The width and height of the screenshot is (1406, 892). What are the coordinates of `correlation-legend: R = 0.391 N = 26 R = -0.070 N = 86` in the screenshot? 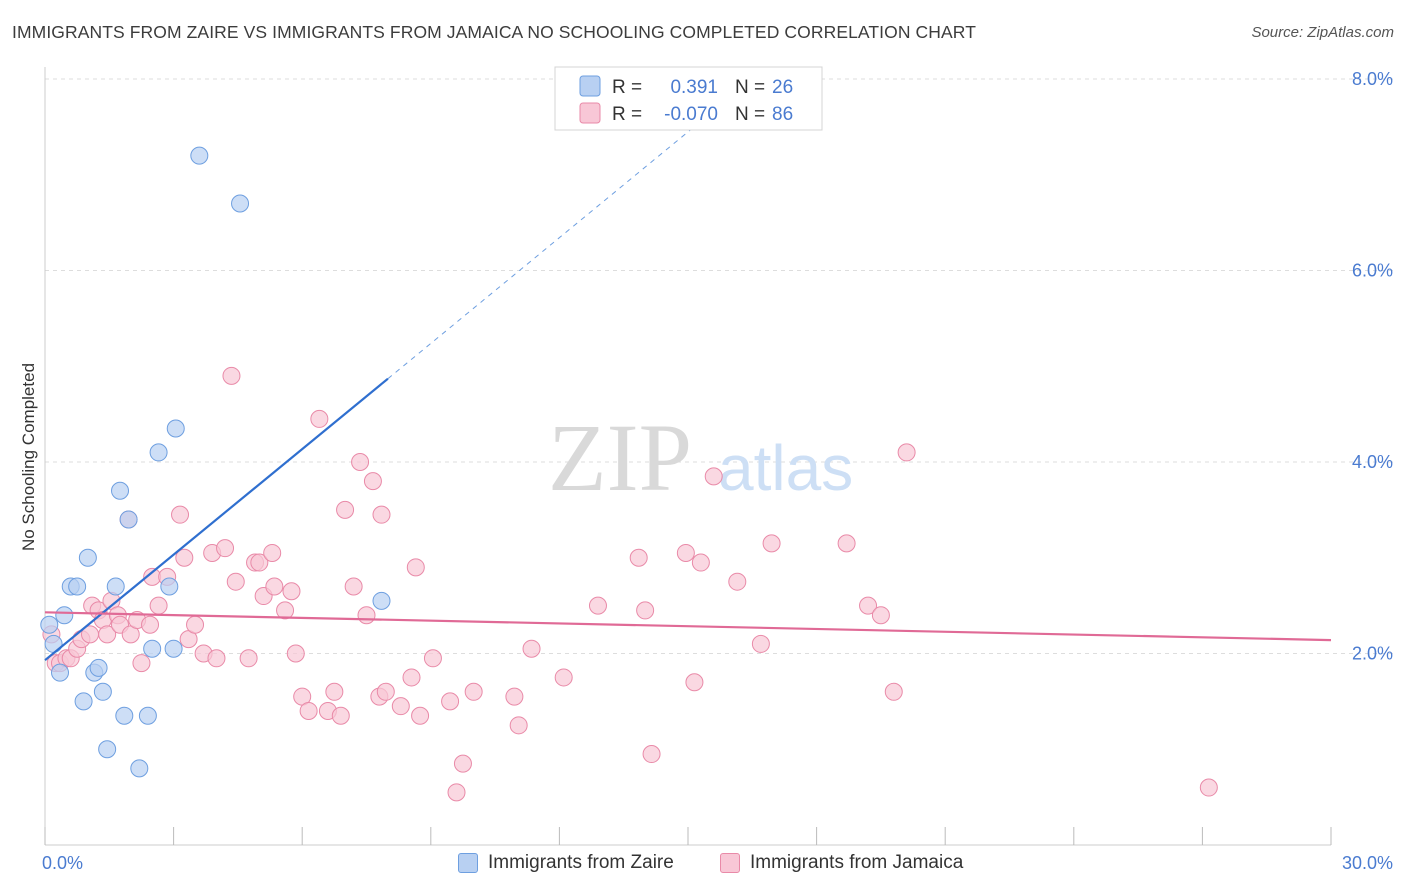 It's located at (688, 98).